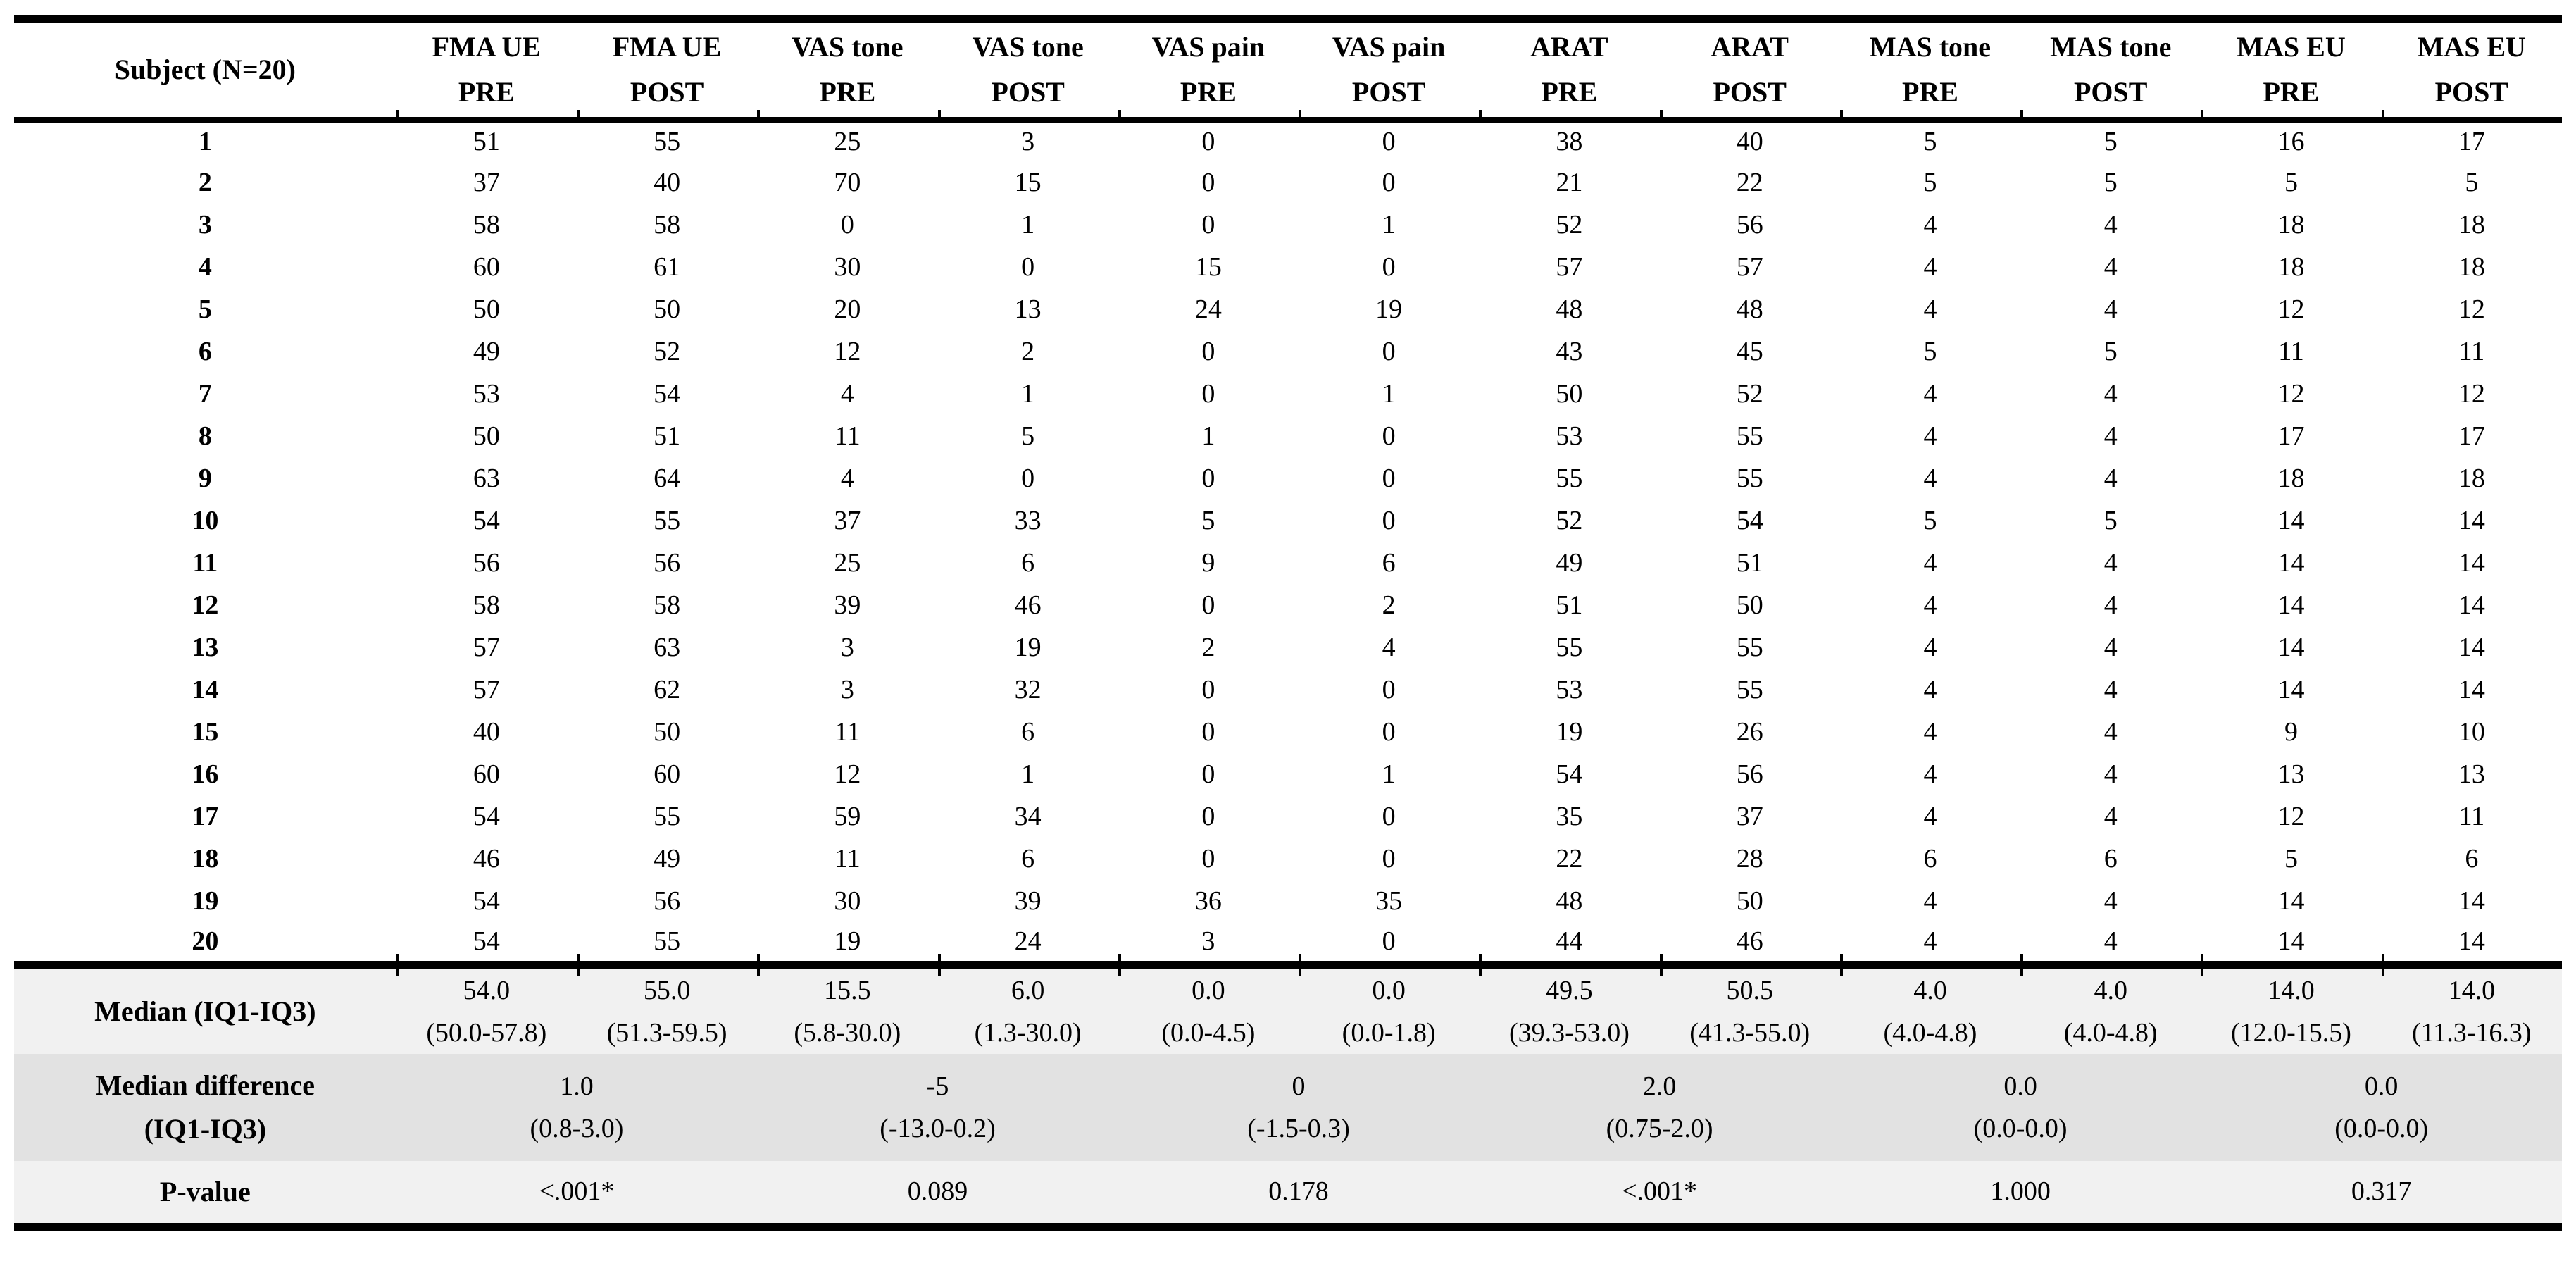  I want to click on median-cell: 55.0 (51.3-59.5), so click(667, 1009).